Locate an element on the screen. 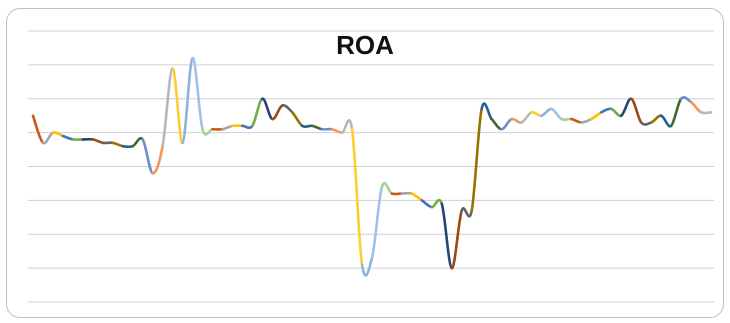  chart-title: ROA is located at coordinates (365, 45).